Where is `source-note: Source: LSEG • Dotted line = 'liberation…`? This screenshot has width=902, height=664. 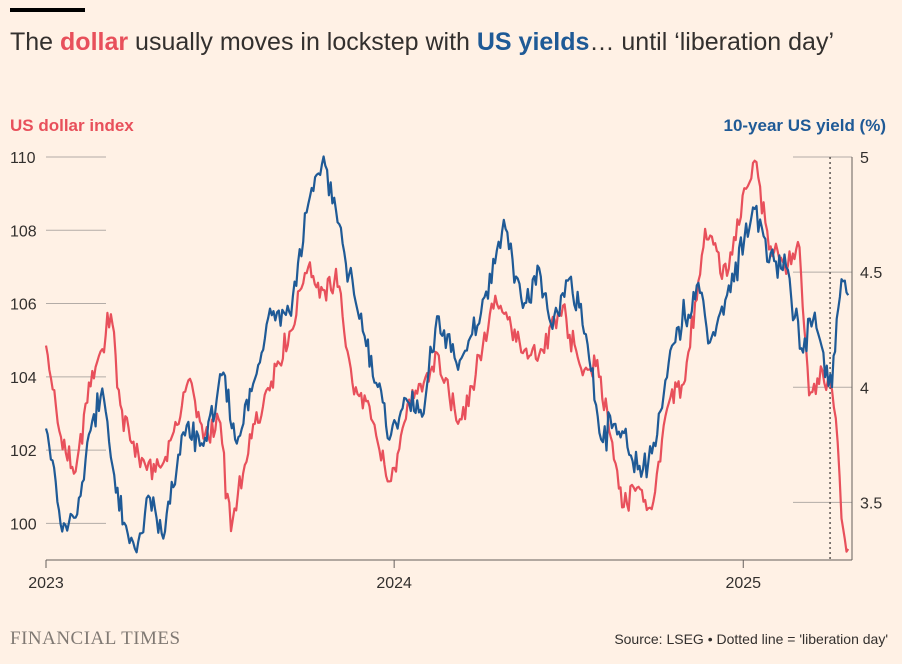 source-note: Source: LSEG • Dotted line = 'liberation… is located at coordinates (751, 639).